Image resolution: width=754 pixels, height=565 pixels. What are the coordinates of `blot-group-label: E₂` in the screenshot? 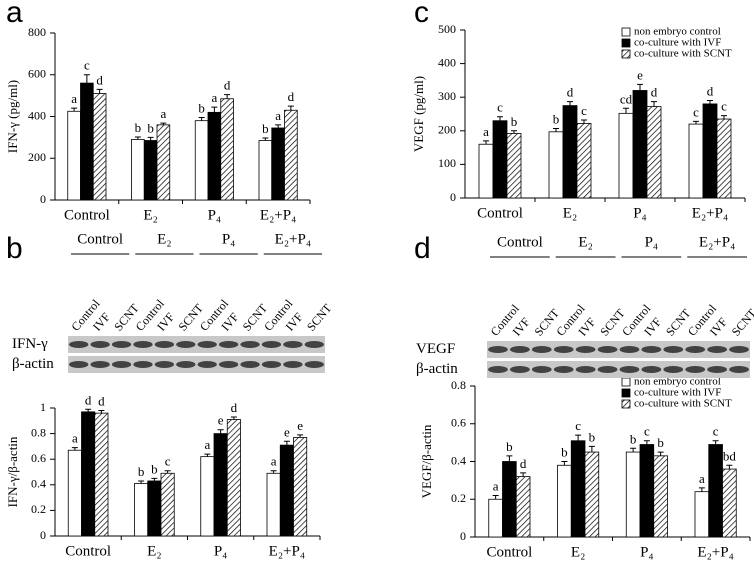 It's located at (164, 239).